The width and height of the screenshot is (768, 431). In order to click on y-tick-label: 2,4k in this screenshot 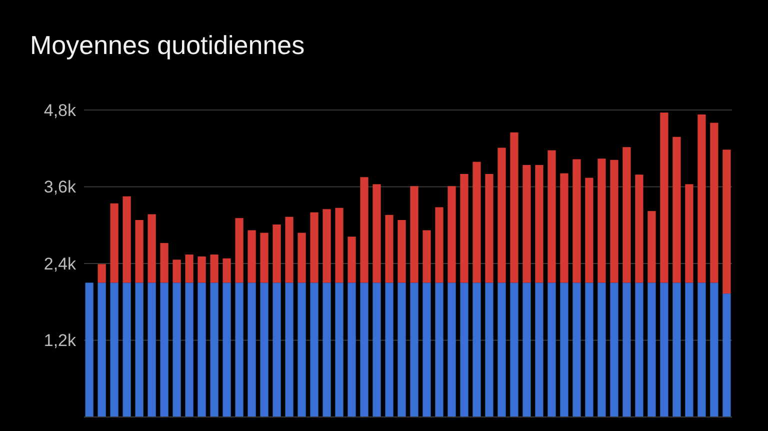, I will do `click(60, 264)`.